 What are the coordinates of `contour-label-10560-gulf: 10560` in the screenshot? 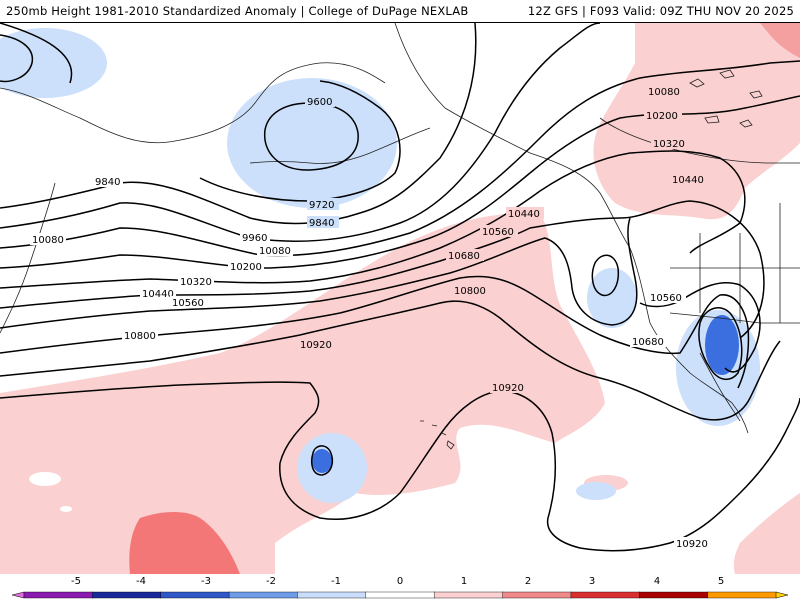 It's located at (498, 232).